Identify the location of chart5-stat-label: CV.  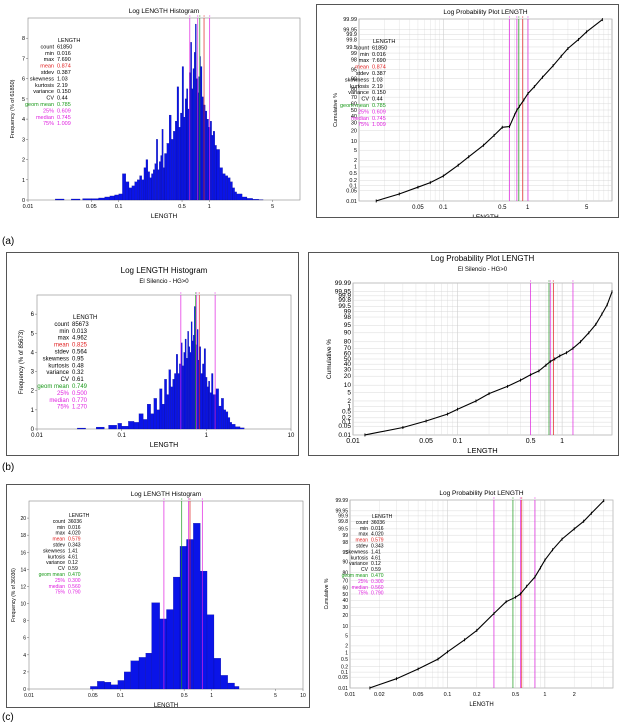
(365, 570).